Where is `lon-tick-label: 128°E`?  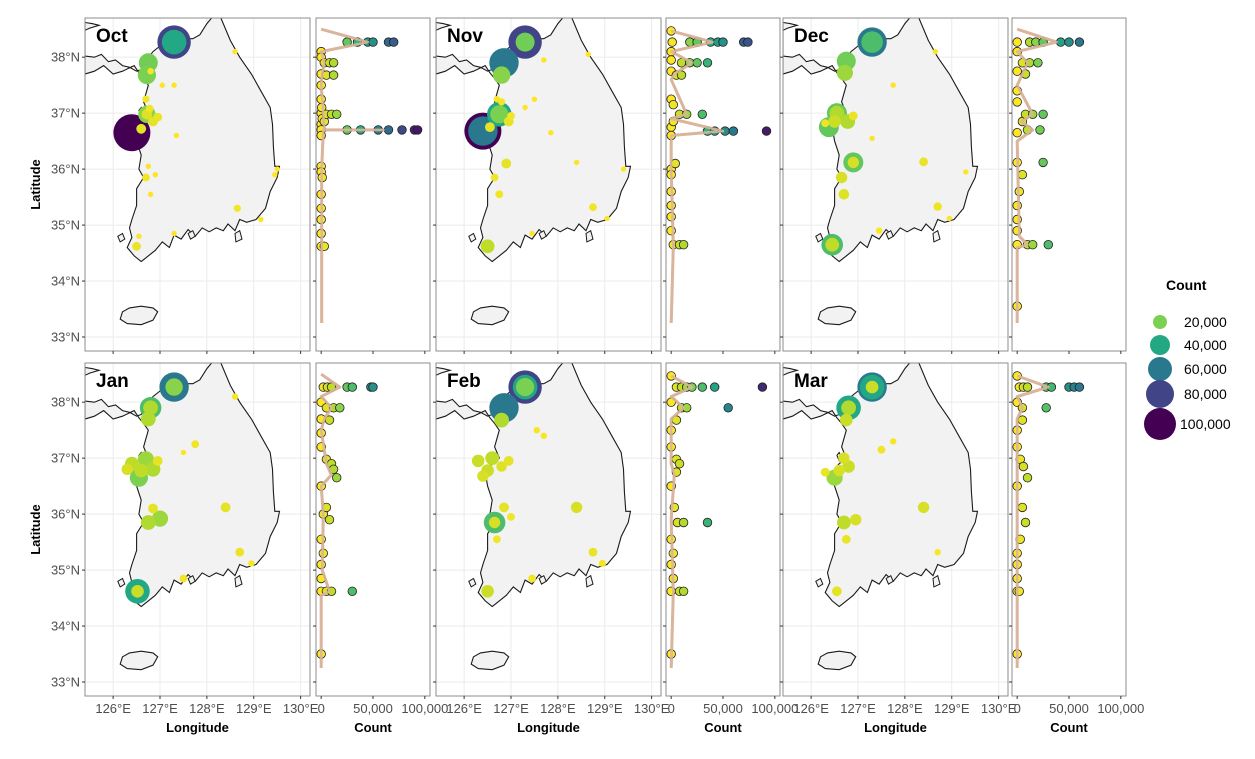 lon-tick-label: 128°E is located at coordinates (558, 708).